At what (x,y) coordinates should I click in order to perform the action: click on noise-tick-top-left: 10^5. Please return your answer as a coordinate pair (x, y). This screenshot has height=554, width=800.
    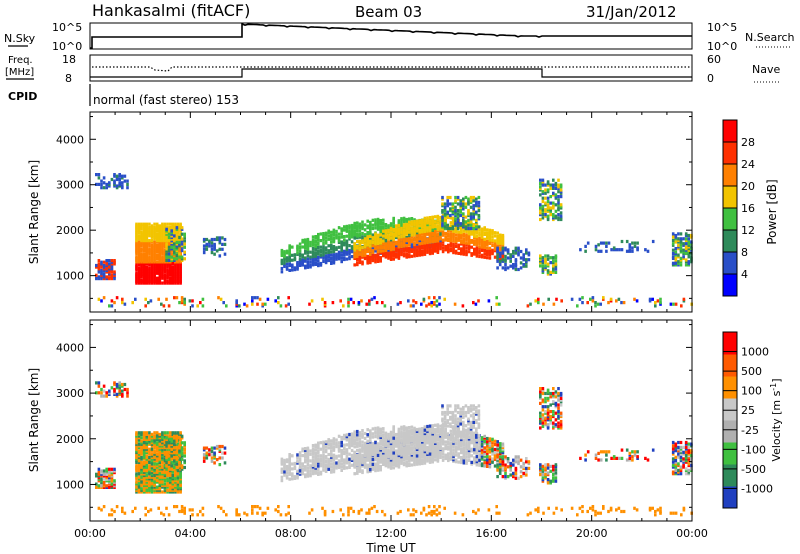
    Looking at the image, I should click on (67, 27).